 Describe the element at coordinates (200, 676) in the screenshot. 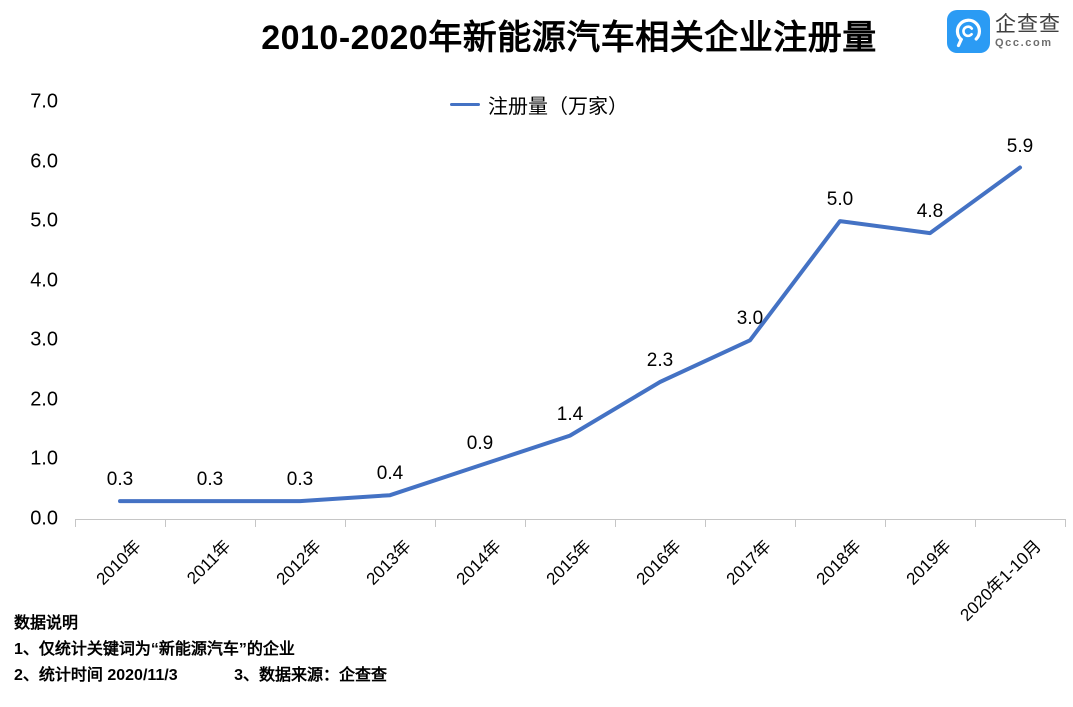

I see `footnote-row: 2、统计时间 2020/11/3 3、数据来源：企查查` at that location.